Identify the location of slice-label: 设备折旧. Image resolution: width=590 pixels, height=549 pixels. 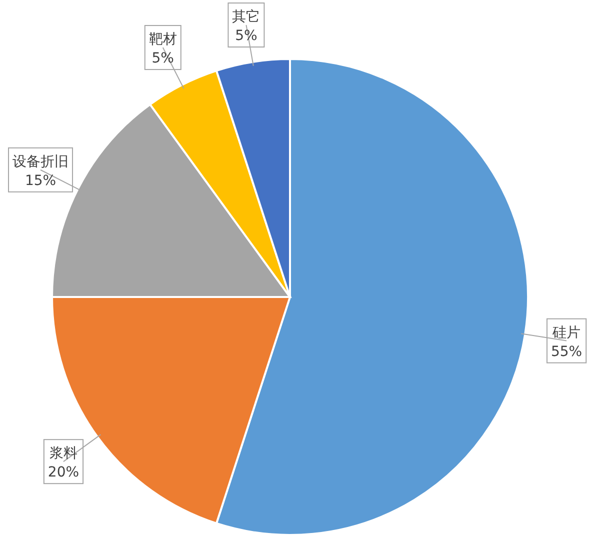
(40, 162).